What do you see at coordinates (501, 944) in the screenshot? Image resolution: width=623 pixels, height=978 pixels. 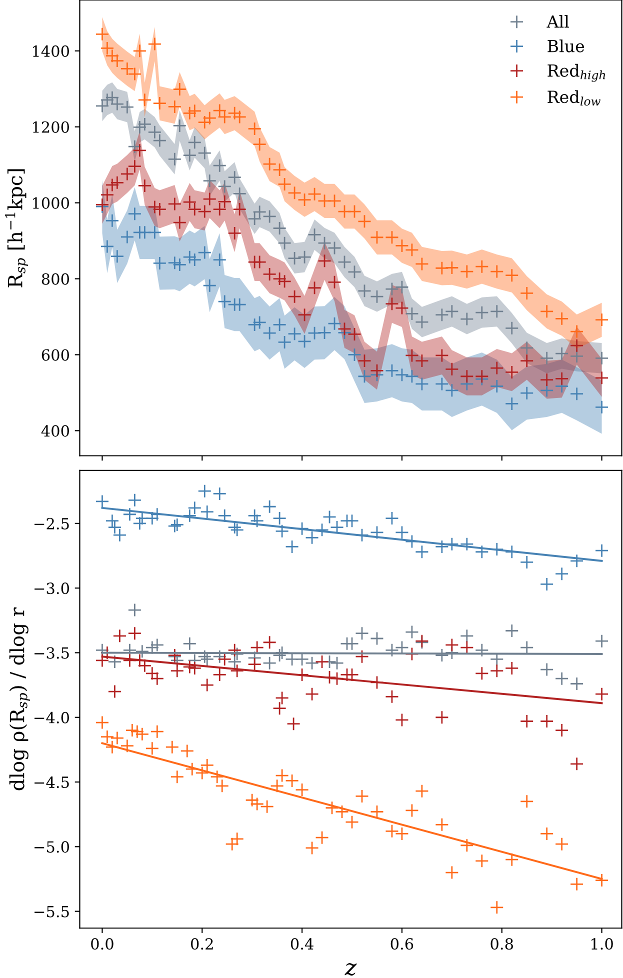 I see `x-tick-label: 0.8` at bounding box center [501, 944].